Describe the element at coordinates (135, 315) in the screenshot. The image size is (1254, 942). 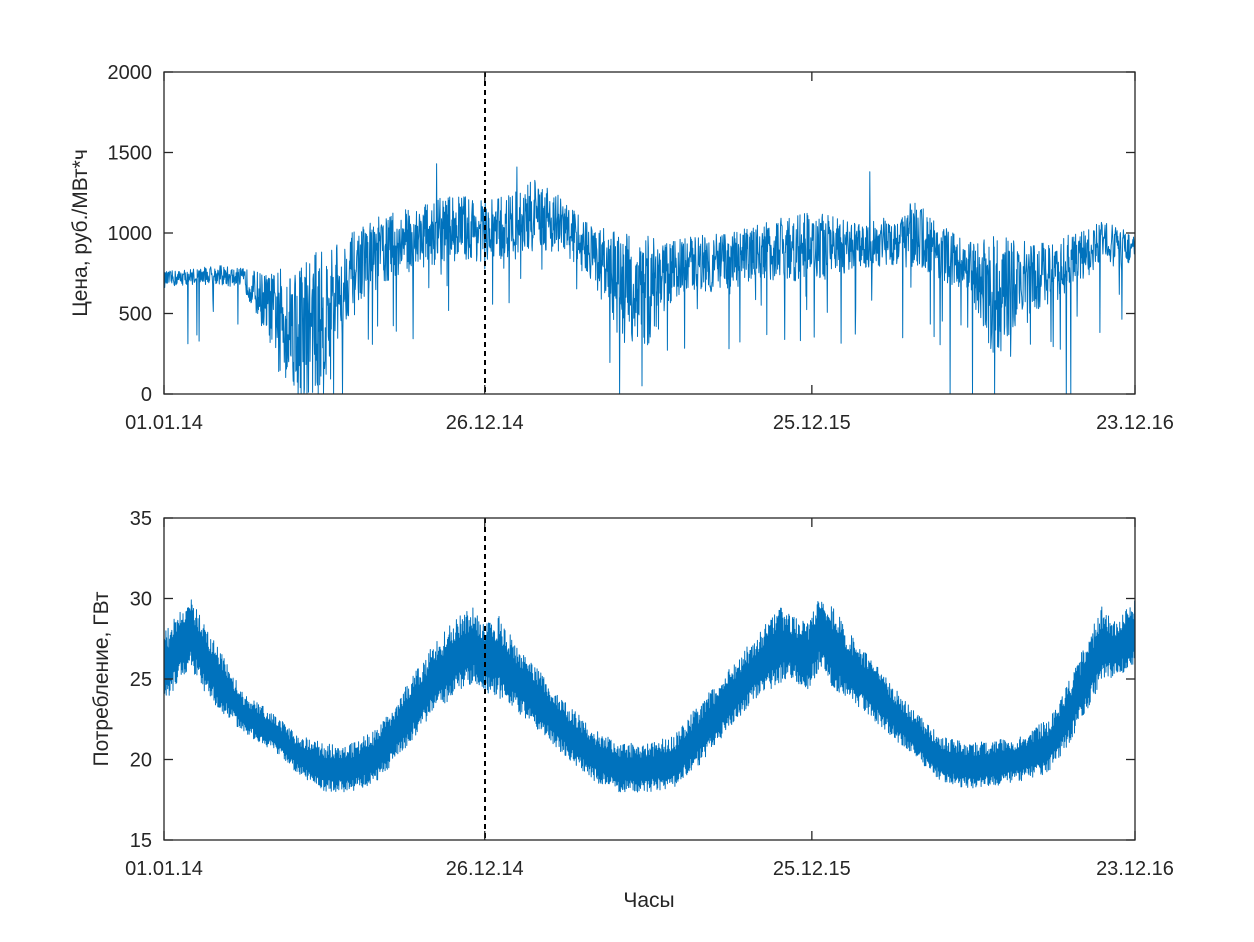
I see `y-tick-label: 500` at that location.